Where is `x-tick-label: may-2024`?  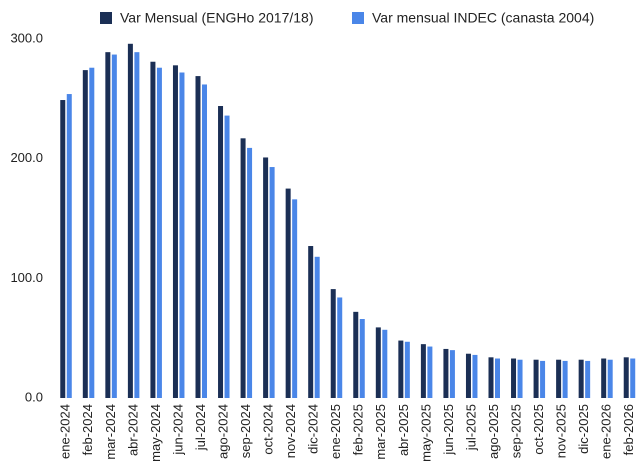 x-tick-label: may-2024 is located at coordinates (155, 433).